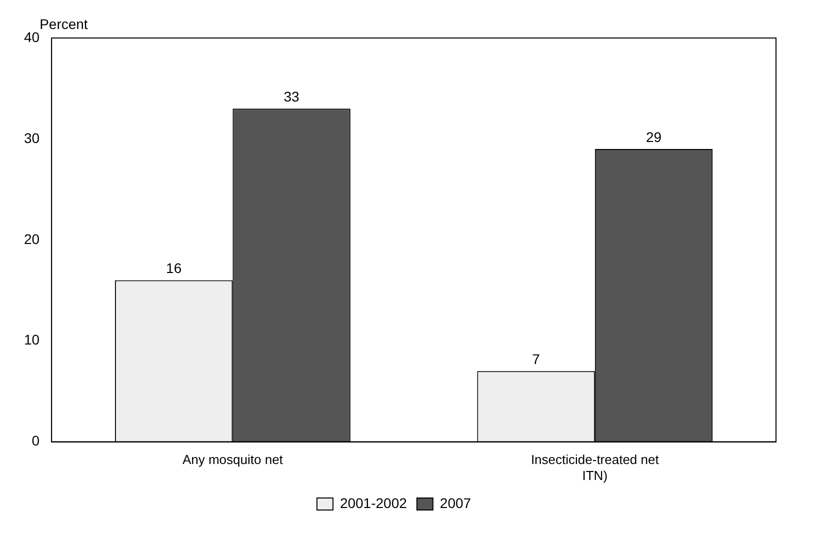 Image resolution: width=824 pixels, height=533 pixels. I want to click on y-axis-title: Percent, so click(64, 24).